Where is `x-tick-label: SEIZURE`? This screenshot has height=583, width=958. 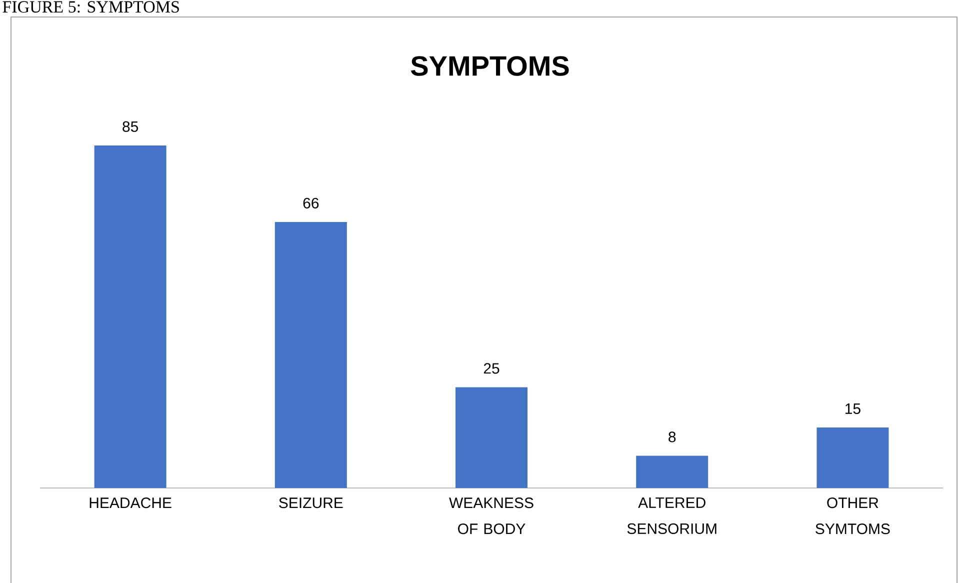 x-tick-label: SEIZURE is located at coordinates (311, 503).